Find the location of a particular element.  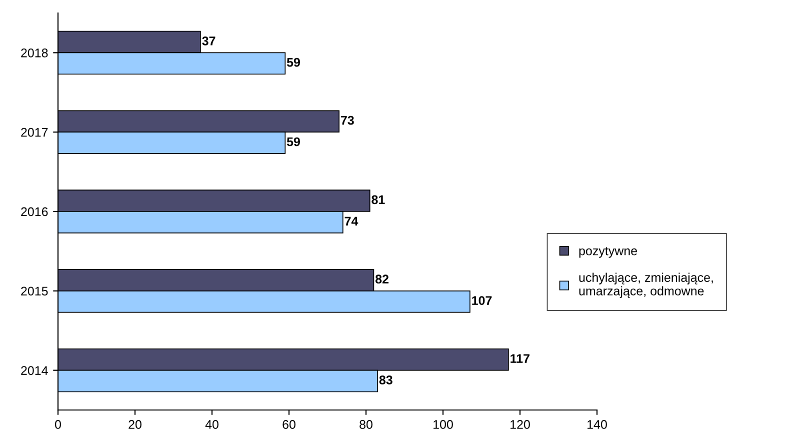

data-label: 81 is located at coordinates (378, 199).